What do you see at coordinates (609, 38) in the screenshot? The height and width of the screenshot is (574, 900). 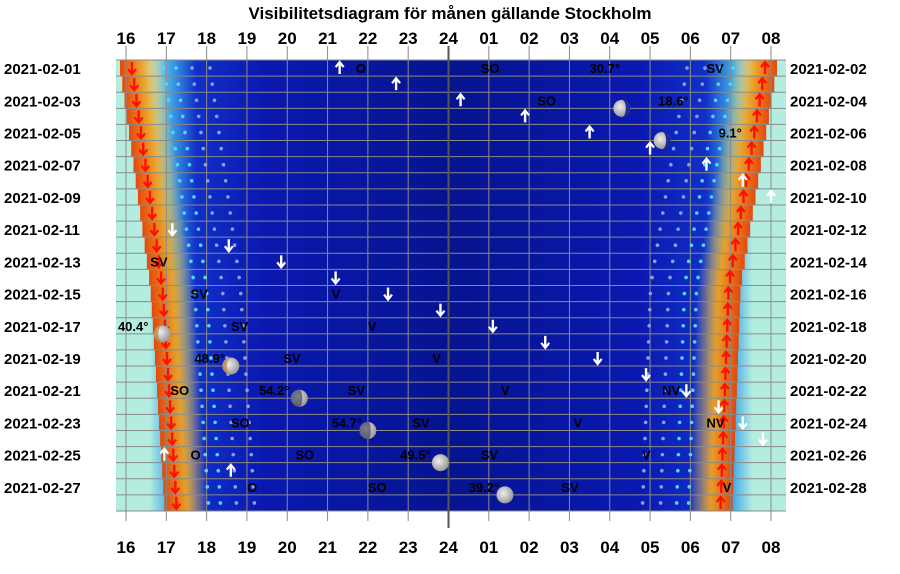 I see `x-tick-top: 04` at bounding box center [609, 38].